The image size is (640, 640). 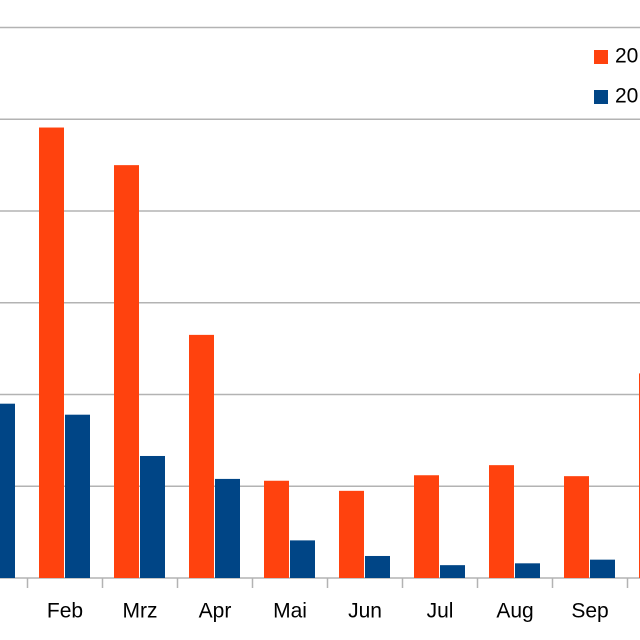 I want to click on x-tick-label: Apr, so click(x=215, y=611).